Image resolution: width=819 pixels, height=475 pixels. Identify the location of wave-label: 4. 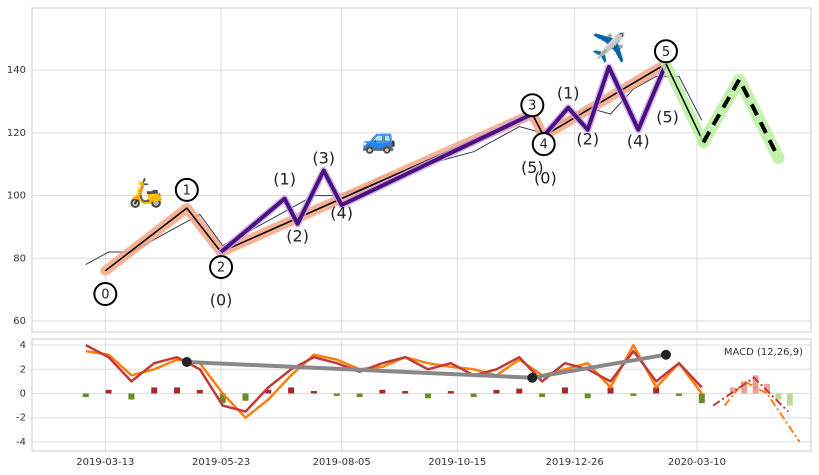
(544, 145).